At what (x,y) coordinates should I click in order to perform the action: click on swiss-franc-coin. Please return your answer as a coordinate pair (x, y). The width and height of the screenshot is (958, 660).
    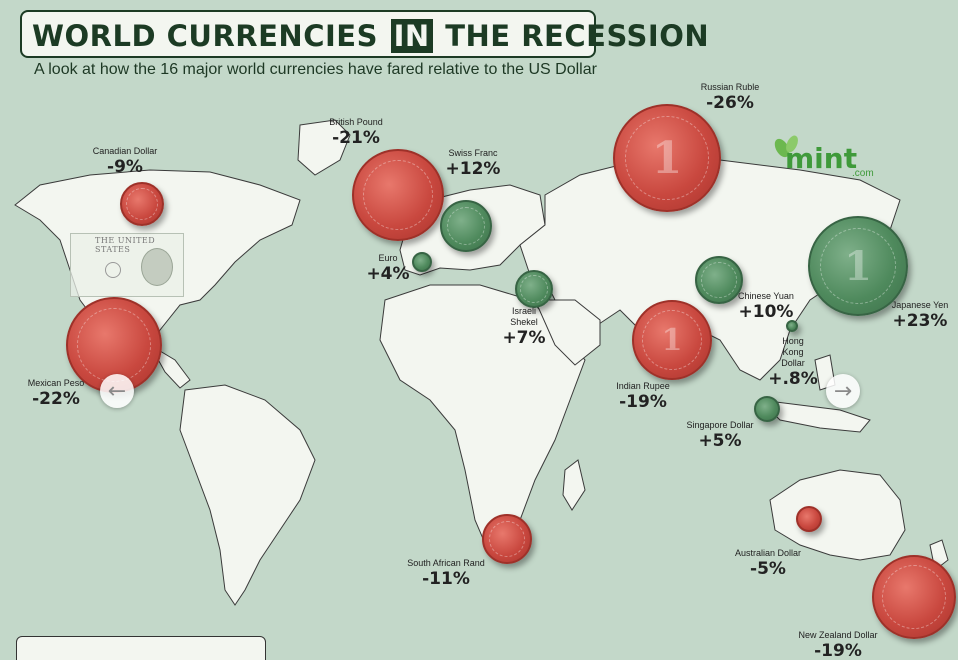
    Looking at the image, I should click on (466, 226).